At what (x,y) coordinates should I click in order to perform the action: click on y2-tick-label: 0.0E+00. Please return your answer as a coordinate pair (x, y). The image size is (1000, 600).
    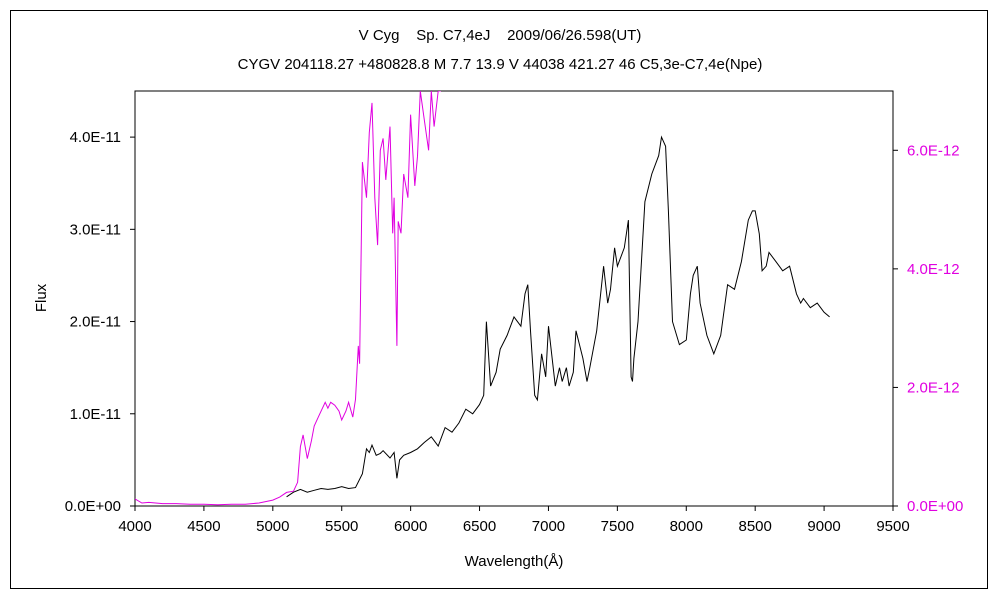
    Looking at the image, I should click on (935, 506).